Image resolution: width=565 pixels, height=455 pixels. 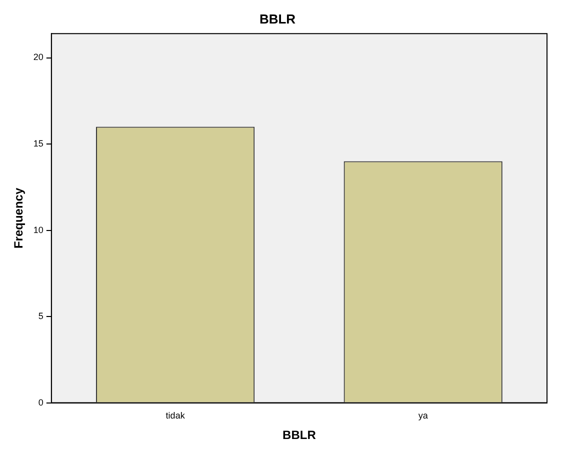 I want to click on chart-title: BBLR, so click(x=277, y=18).